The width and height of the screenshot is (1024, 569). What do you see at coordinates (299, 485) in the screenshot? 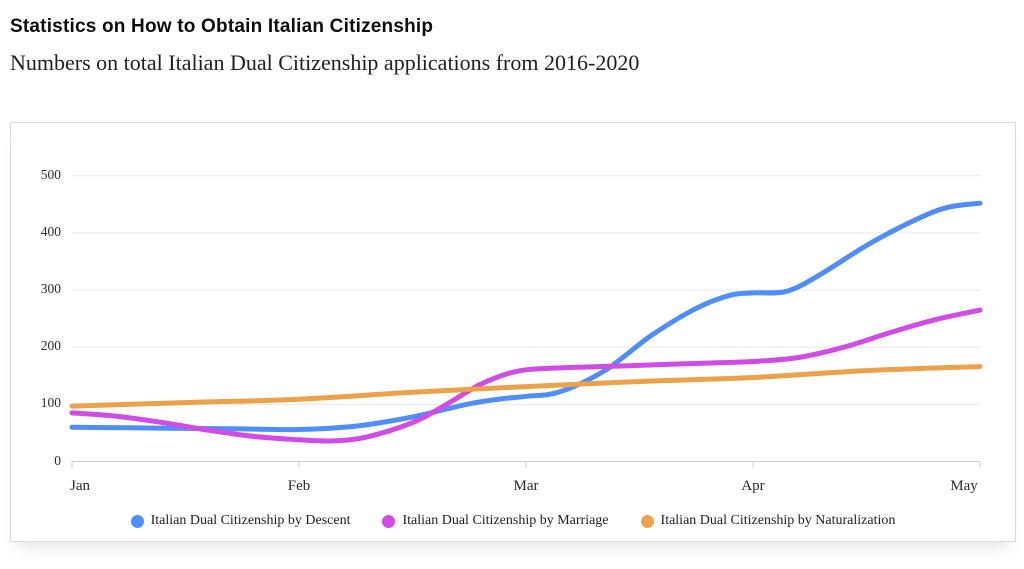
I see `x-tick-label-feb: Feb` at bounding box center [299, 485].